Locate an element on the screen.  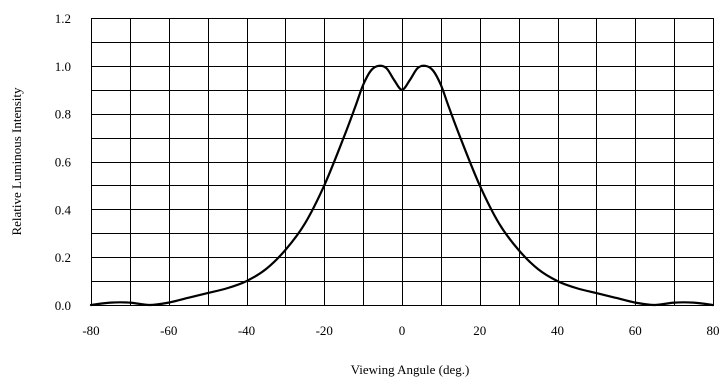
y-axis-ticks: 0.0 0.2 0.4 0.6 0.8 1.0 1.2 is located at coordinates (63, 162).